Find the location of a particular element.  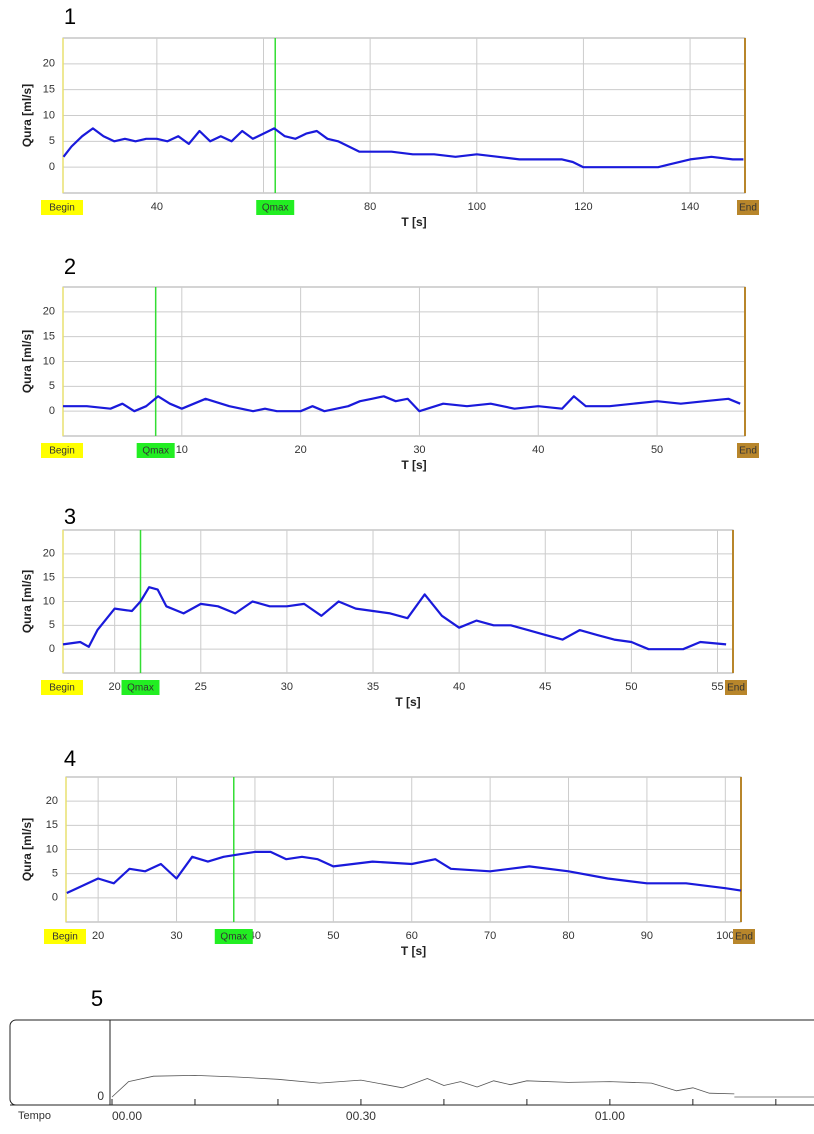

x-tick-label: 25 is located at coordinates (201, 687).